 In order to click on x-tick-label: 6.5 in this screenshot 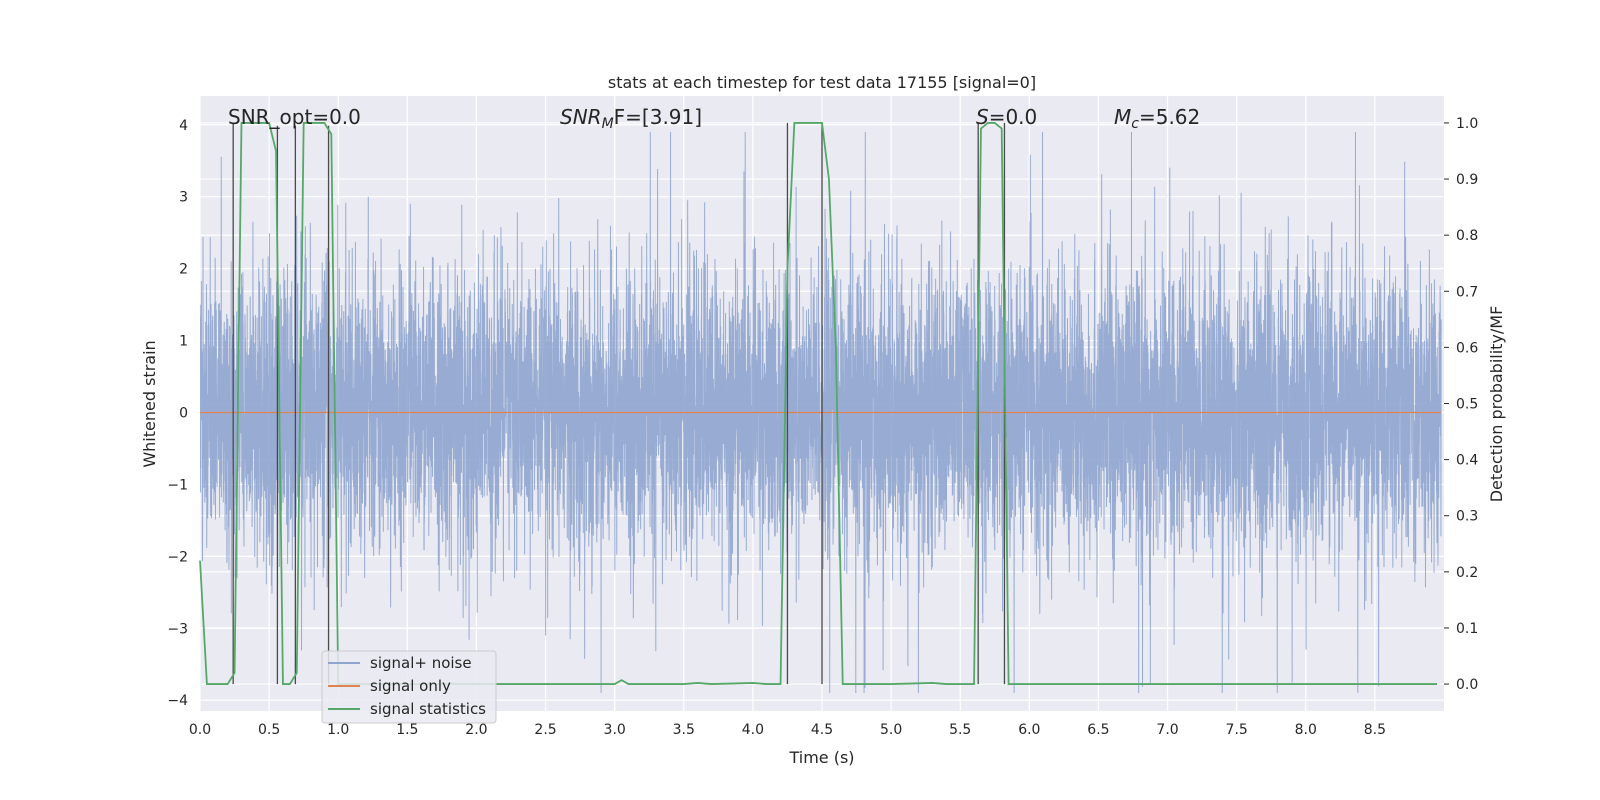, I will do `click(1098, 730)`.